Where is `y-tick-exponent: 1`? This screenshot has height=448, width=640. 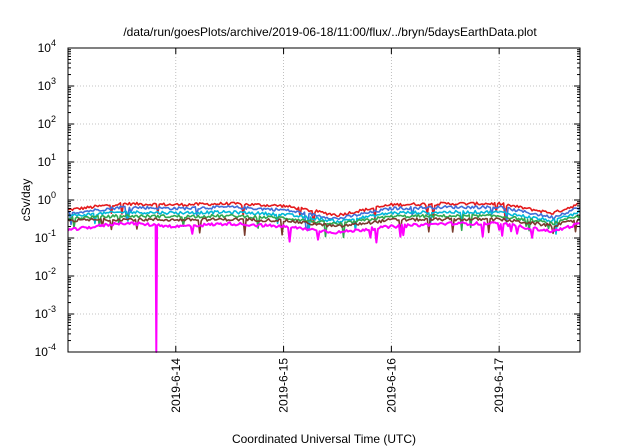 y-tick-exponent: 1 is located at coordinates (53, 157).